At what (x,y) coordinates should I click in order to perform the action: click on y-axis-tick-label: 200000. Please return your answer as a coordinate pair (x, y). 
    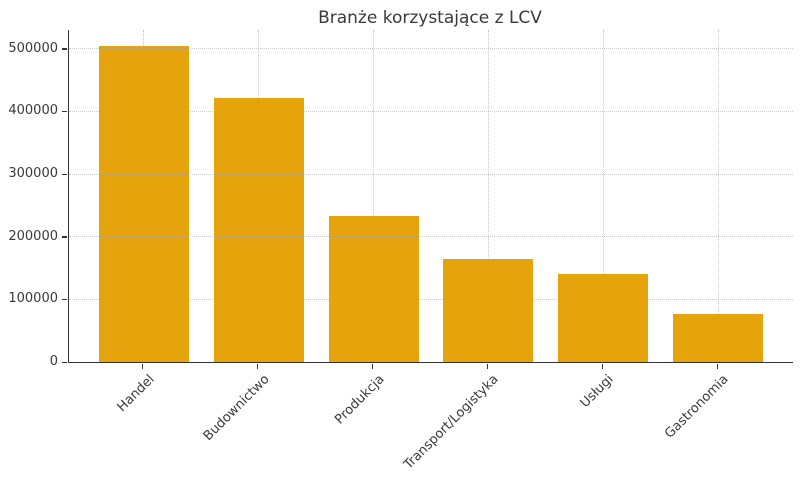
    Looking at the image, I should click on (33, 236).